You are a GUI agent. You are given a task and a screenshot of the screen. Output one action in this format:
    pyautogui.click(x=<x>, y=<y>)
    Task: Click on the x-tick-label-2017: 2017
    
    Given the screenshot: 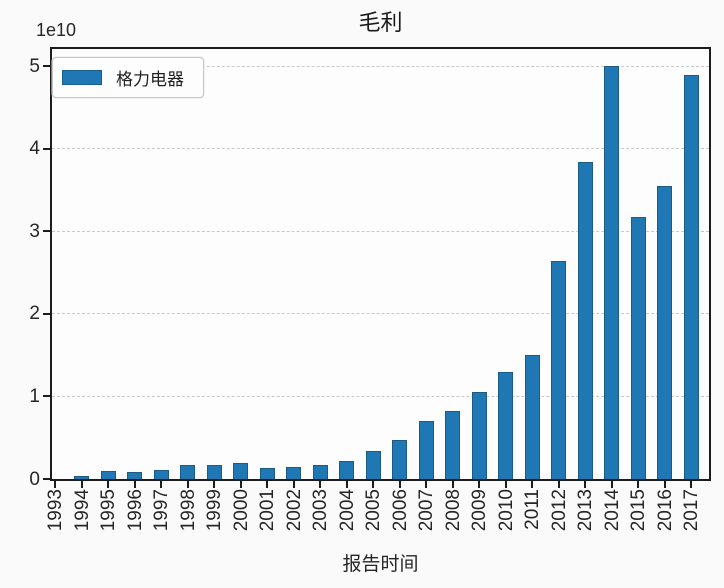 What is the action you would take?
    pyautogui.click(x=691, y=510)
    